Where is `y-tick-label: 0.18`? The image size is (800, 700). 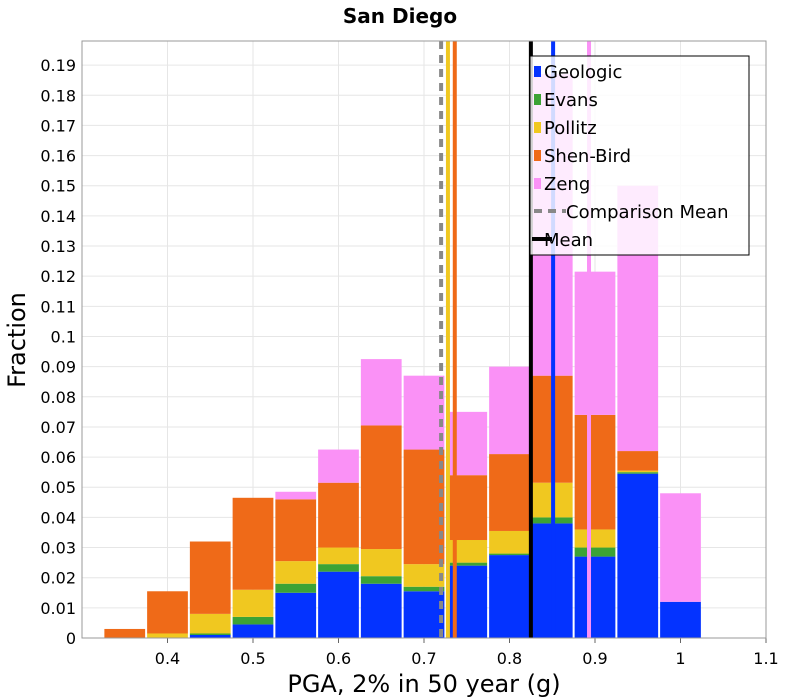 y-tick-label: 0.18 is located at coordinates (58, 95).